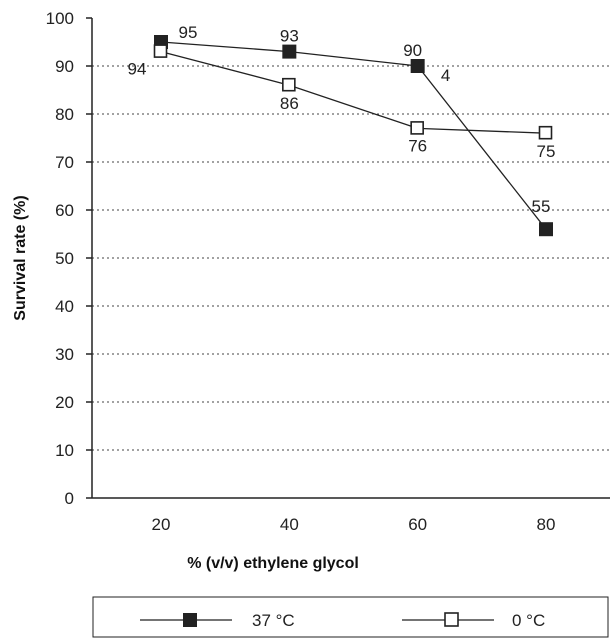  Describe the element at coordinates (289, 103) in the screenshot. I see `data-label: 86` at that location.